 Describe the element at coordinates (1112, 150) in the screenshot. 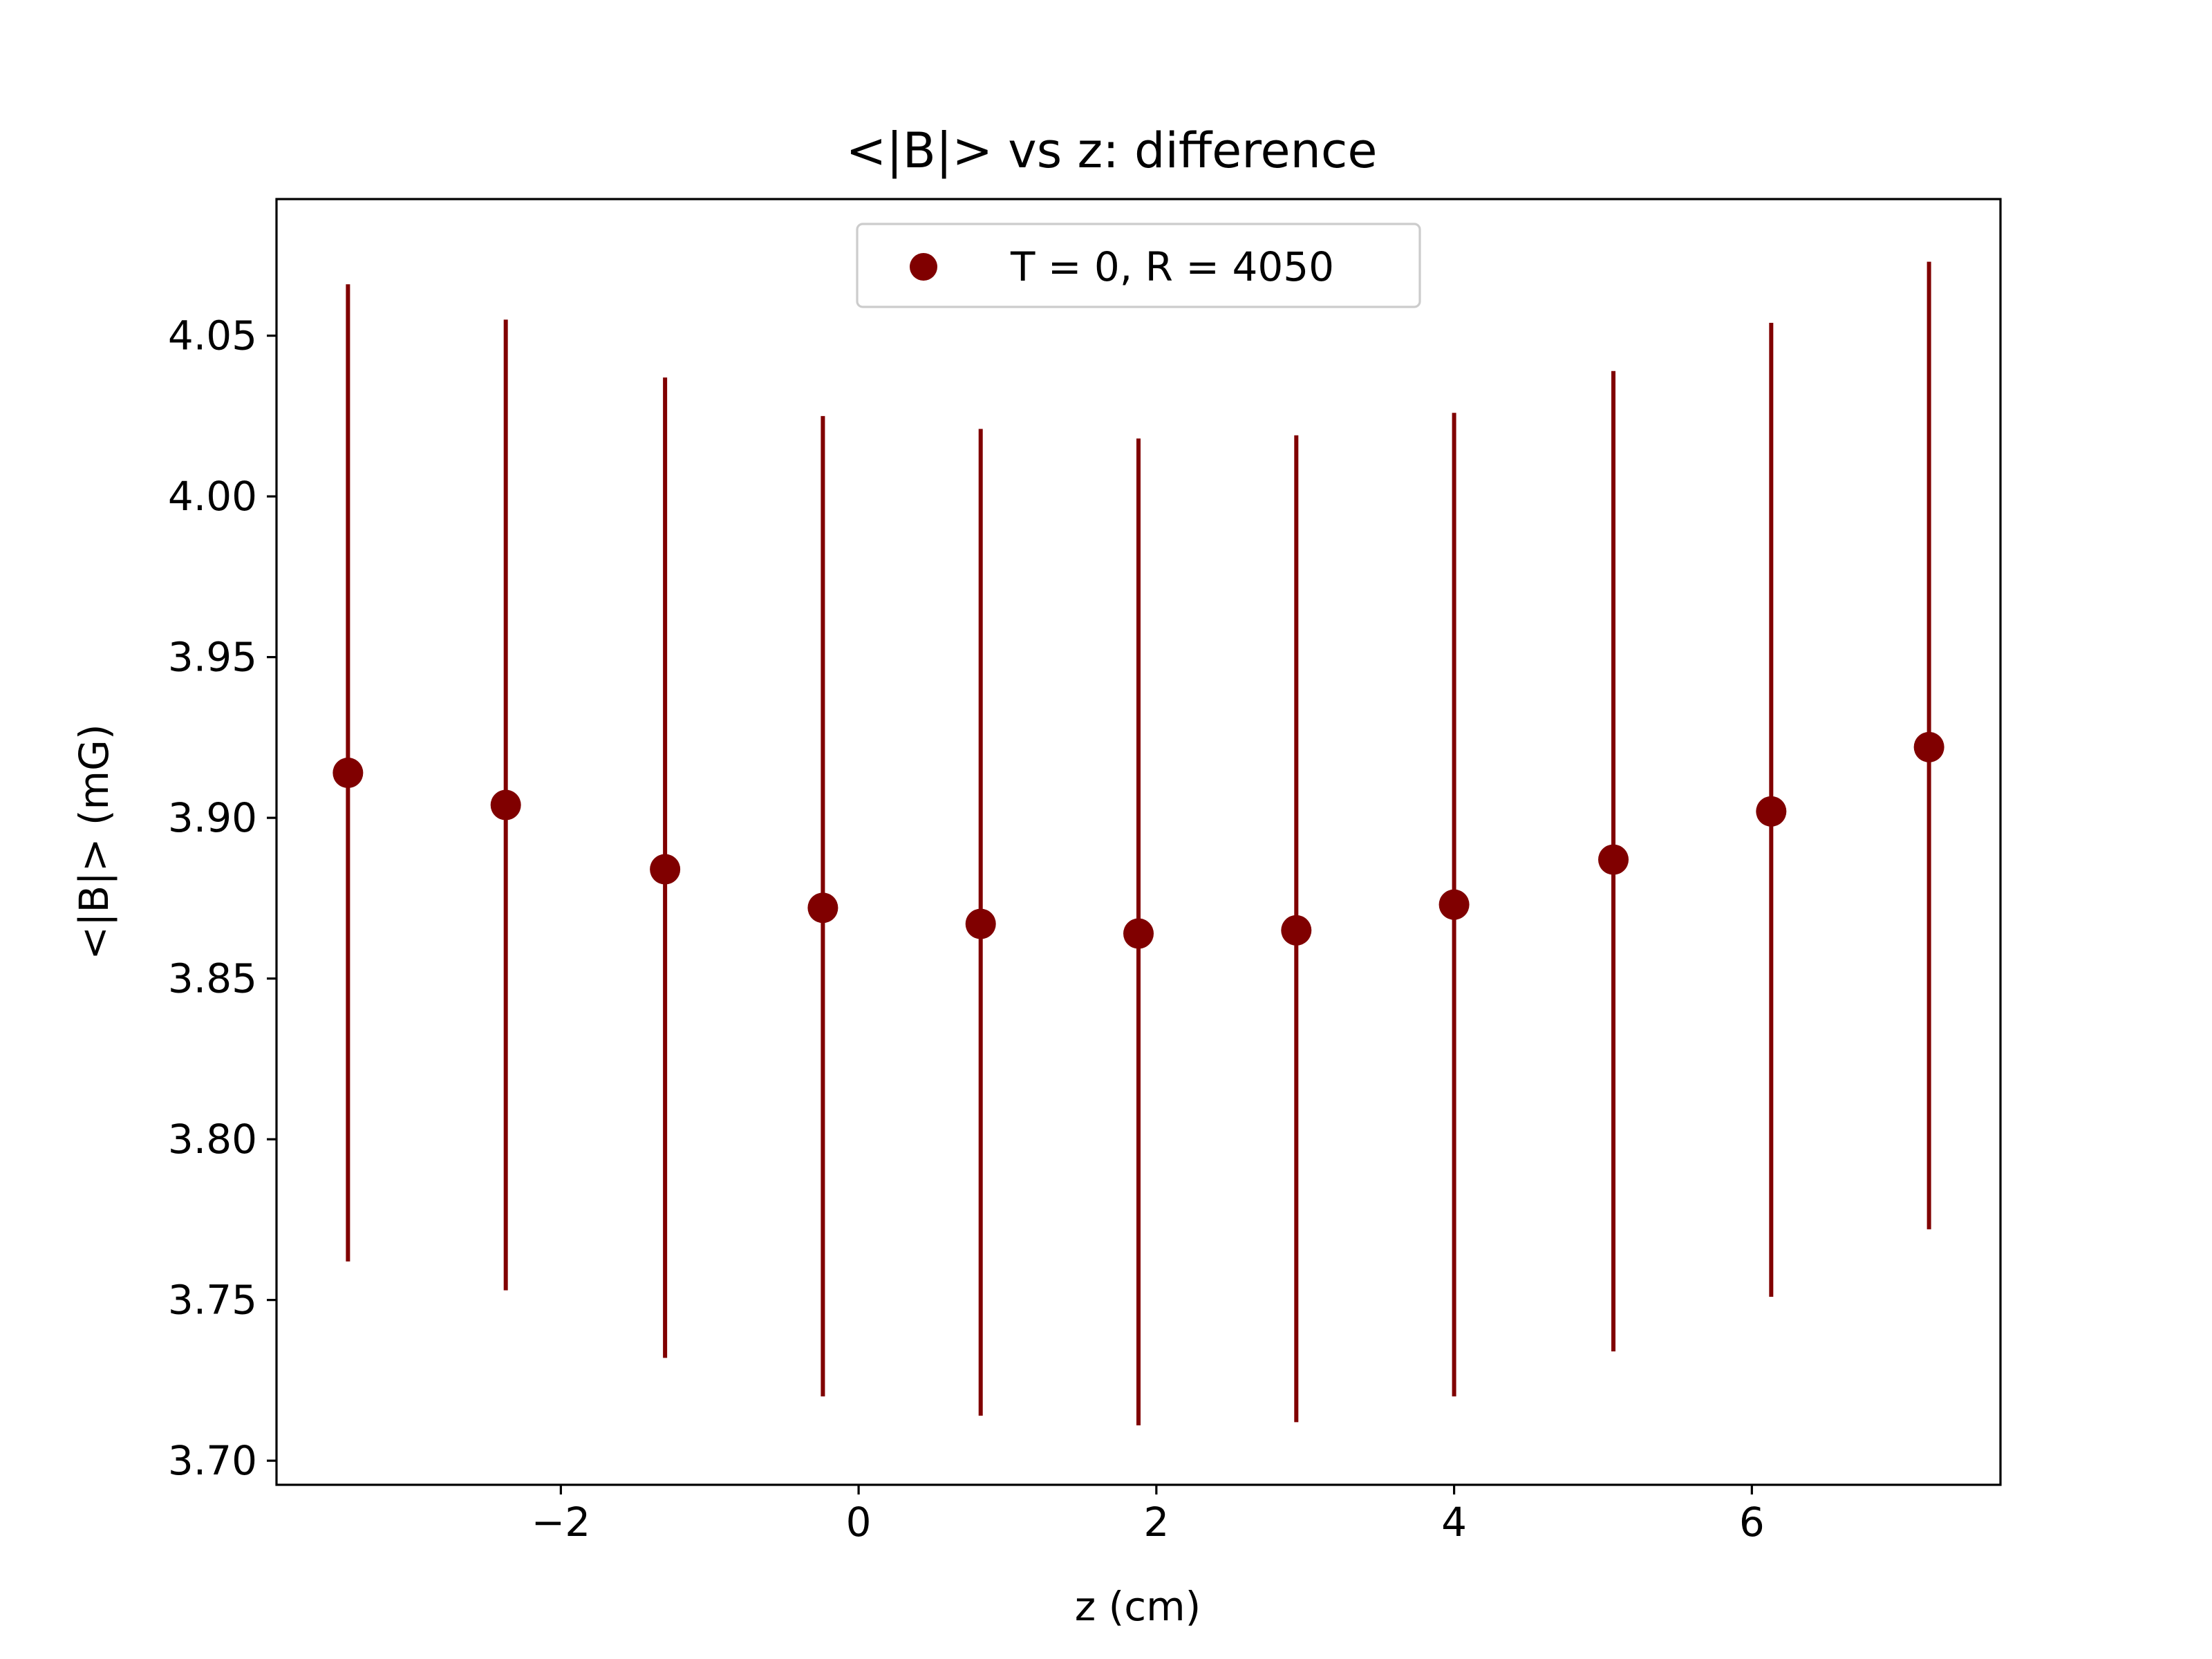

I see `chart-title: <|B|> vs z: difference` at that location.